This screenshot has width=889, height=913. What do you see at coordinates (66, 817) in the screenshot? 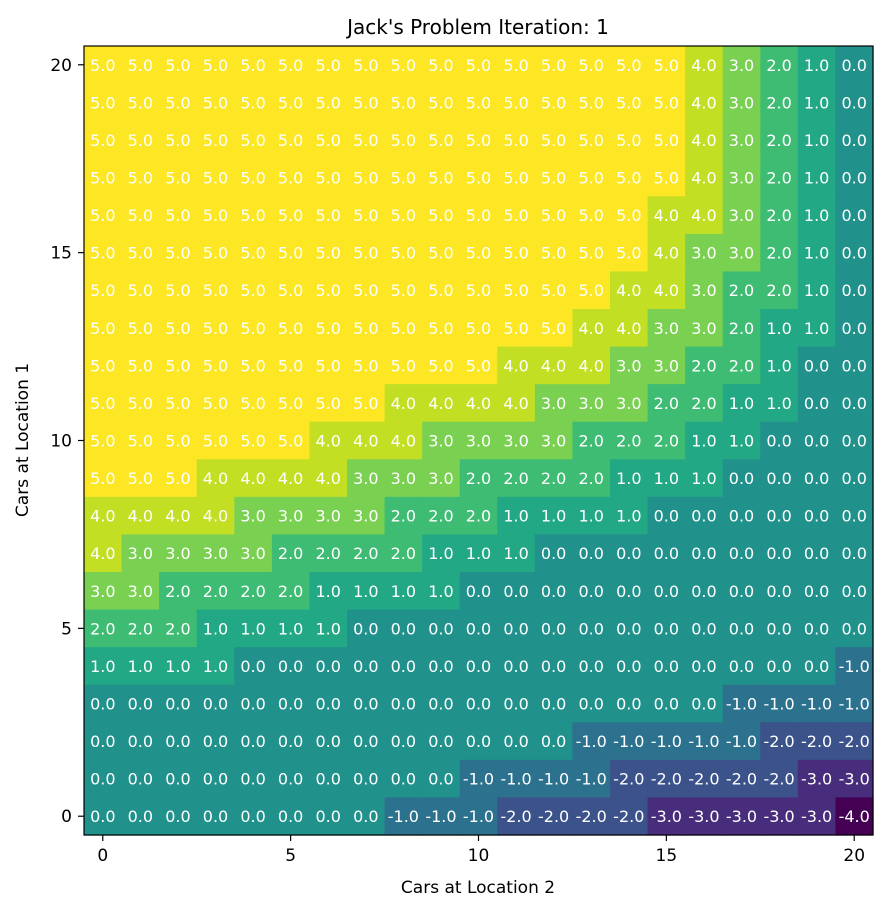
I see `y-tick-label: 0` at bounding box center [66, 817].